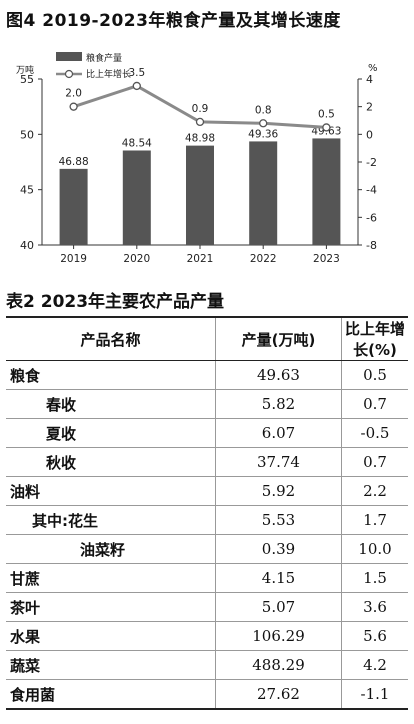 This screenshot has height=724, width=414. What do you see at coordinates (137, 143) in the screenshot?
I see `bar-value-label: 48.54` at bounding box center [137, 143].